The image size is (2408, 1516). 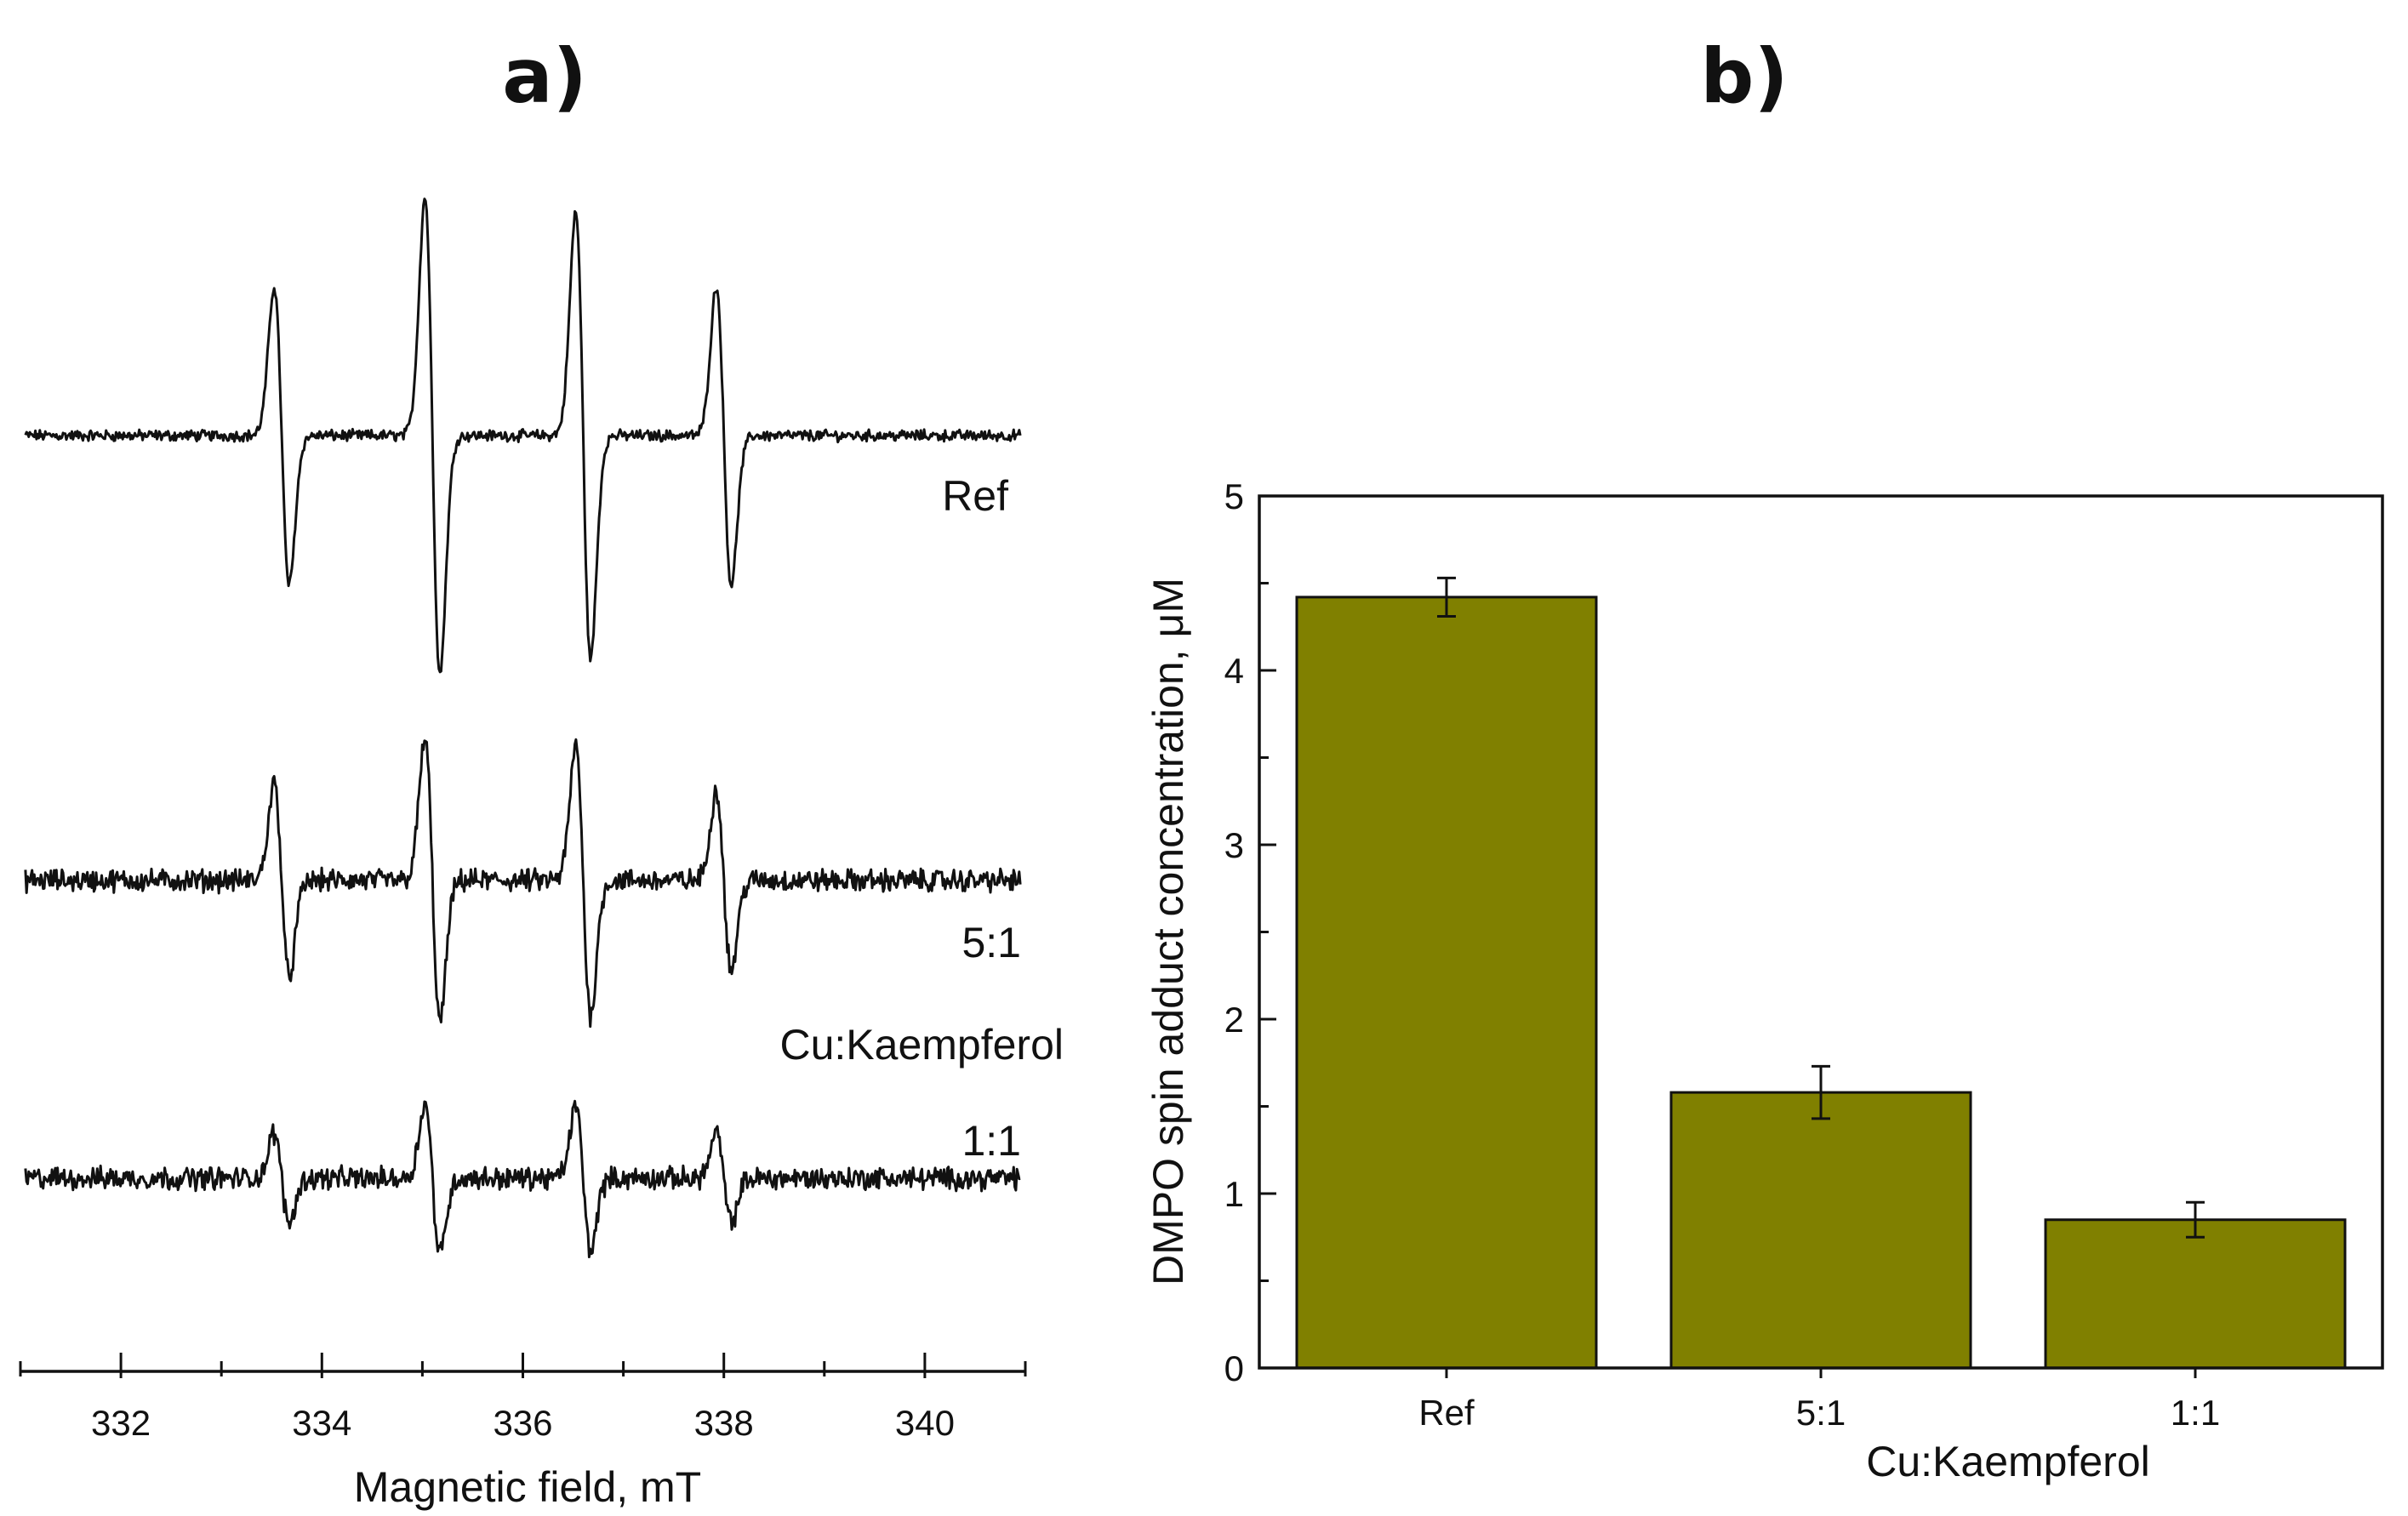 I want to click on x-tick-label: 5:1, so click(x=1821, y=1413).